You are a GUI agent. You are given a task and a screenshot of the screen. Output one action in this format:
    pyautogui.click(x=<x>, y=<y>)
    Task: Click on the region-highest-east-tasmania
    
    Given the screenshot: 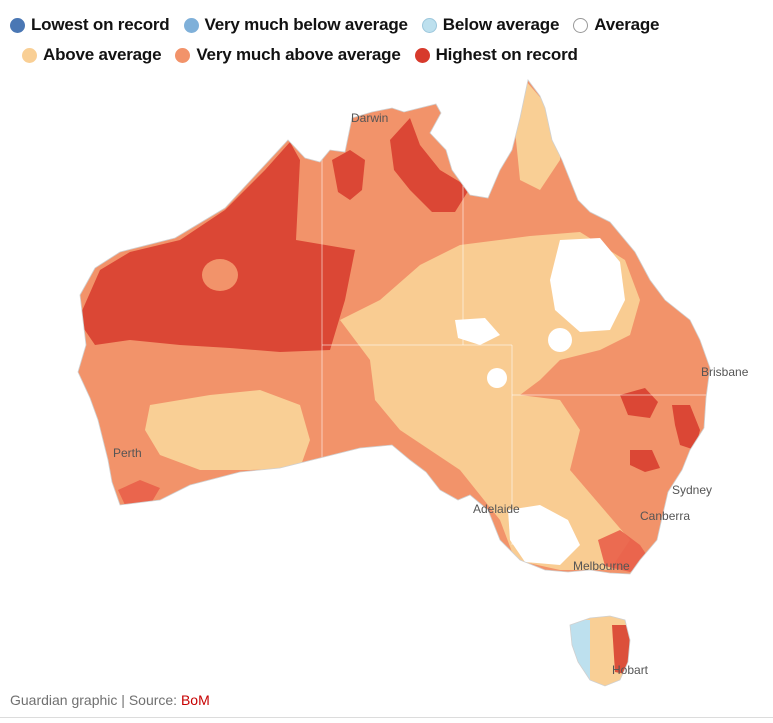 What is the action you would take?
    pyautogui.click(x=621, y=650)
    